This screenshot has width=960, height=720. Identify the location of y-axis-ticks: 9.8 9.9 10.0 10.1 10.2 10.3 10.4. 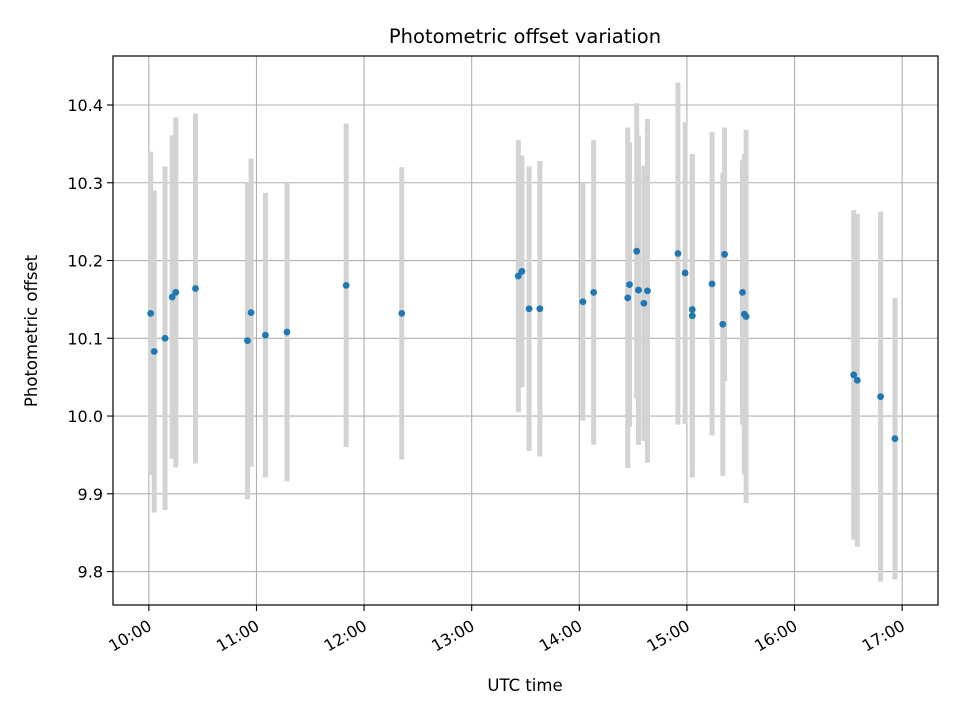
(90, 339).